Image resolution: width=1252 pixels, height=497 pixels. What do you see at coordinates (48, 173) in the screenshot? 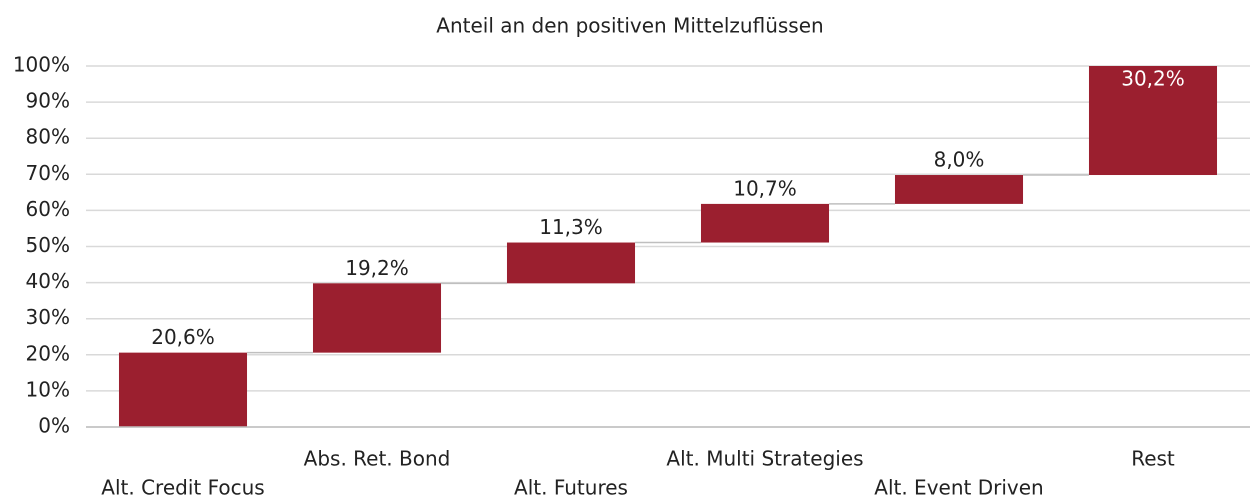
I see `y-tick-label: 70%` at bounding box center [48, 173].